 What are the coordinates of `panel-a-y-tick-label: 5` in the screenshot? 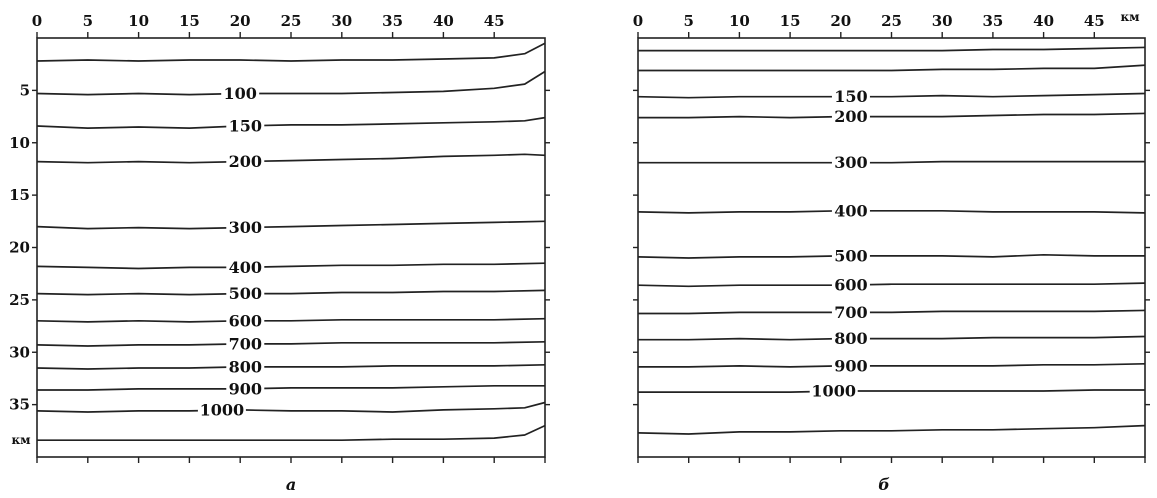 It's located at (25, 90).